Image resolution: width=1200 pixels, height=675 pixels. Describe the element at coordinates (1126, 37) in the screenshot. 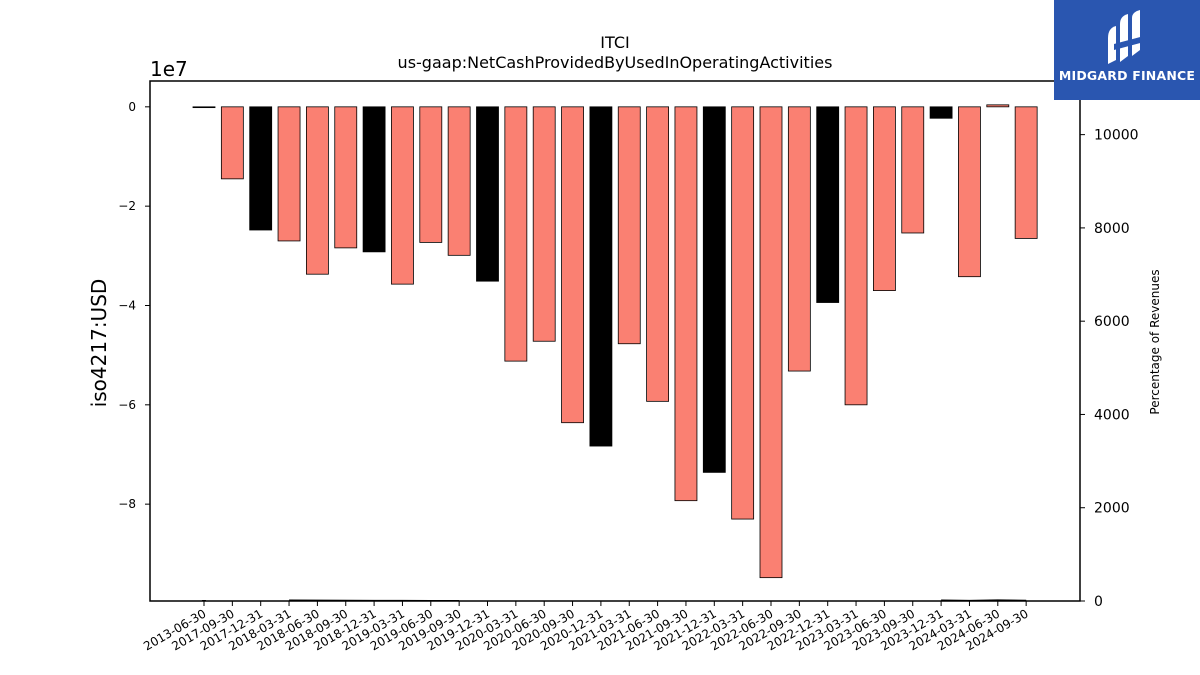

I see `midgard-logo-icon` at that location.